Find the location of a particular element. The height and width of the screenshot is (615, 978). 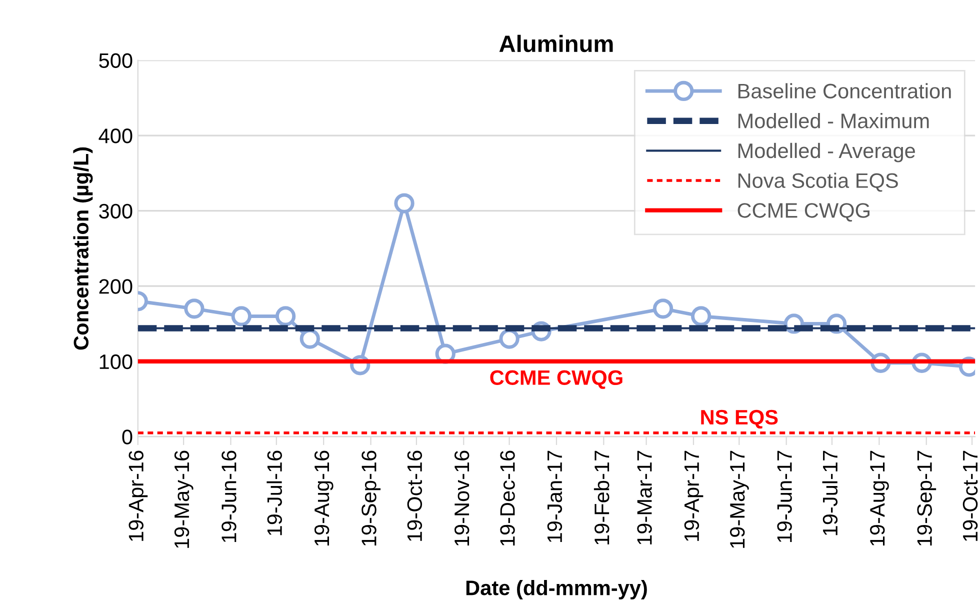

chart-title: Aluminum is located at coordinates (556, 43).